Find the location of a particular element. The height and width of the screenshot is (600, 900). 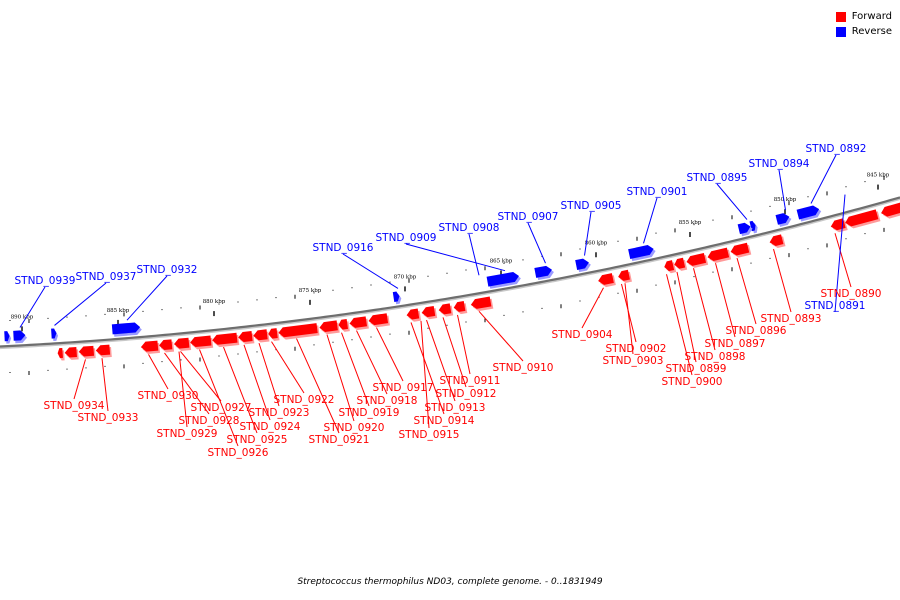

gene-label: STND_0898 is located at coordinates (715, 357).